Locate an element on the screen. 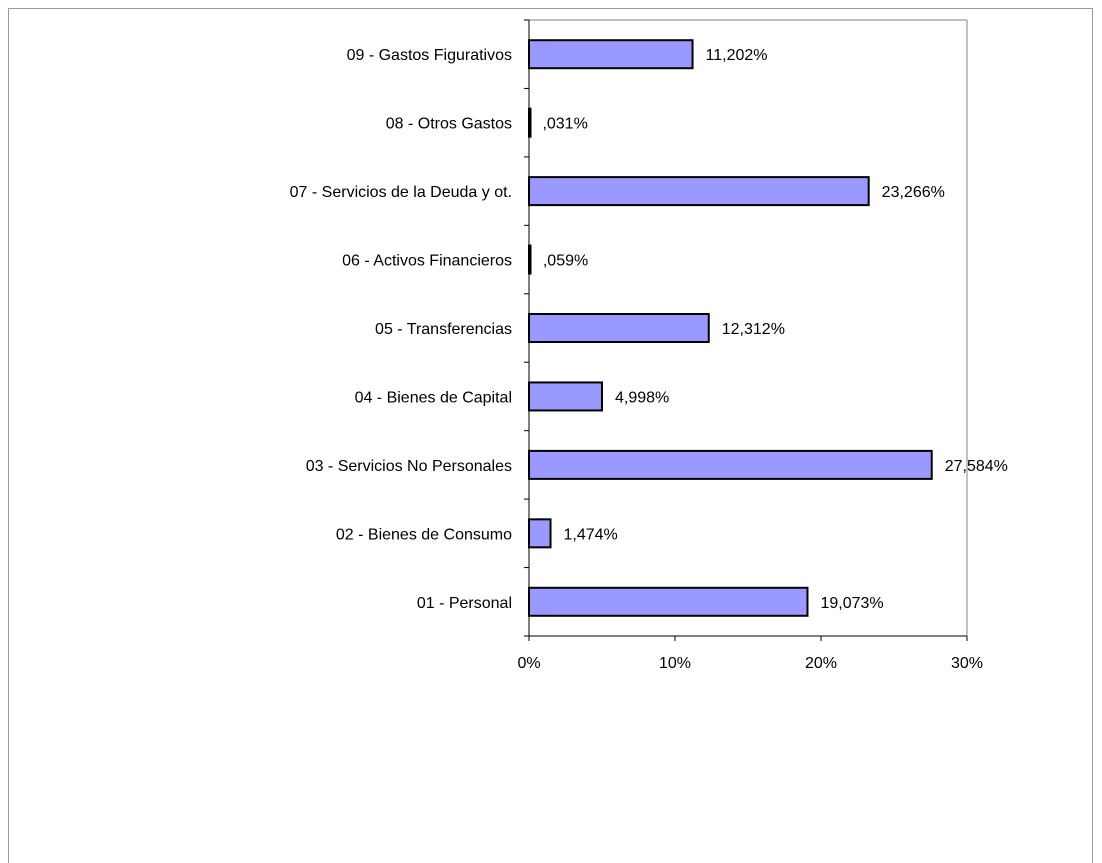  category-label: 06 - Activos Financieros is located at coordinates (427, 261).